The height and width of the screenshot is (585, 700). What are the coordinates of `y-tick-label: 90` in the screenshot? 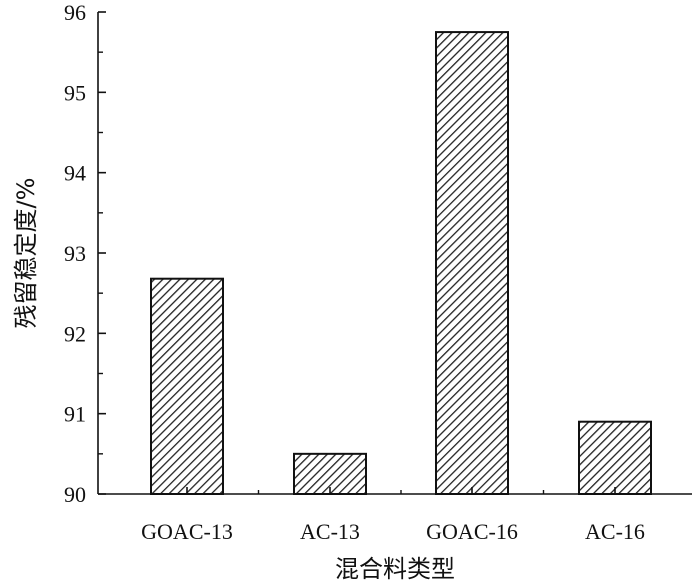 It's located at (75, 494).